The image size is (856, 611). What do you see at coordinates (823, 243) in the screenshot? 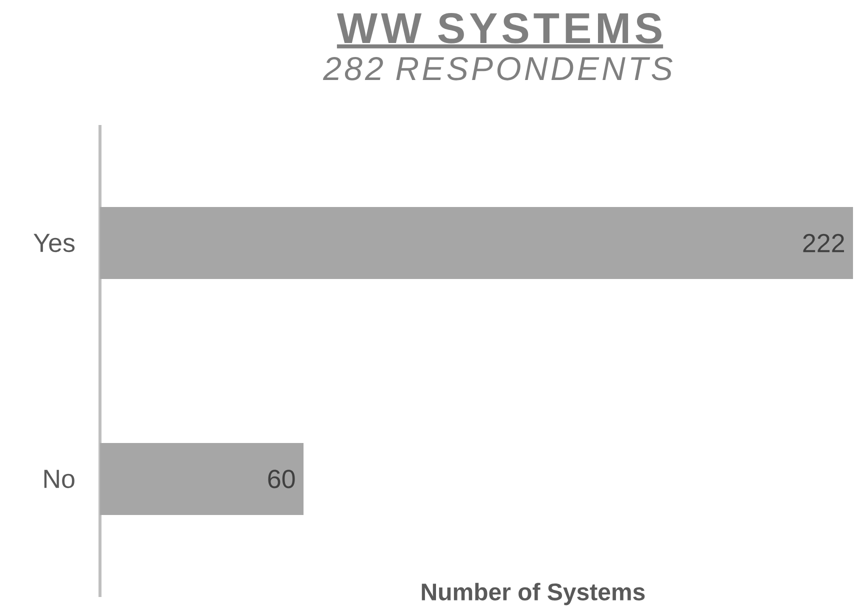
I see `data-label: 222` at bounding box center [823, 243].